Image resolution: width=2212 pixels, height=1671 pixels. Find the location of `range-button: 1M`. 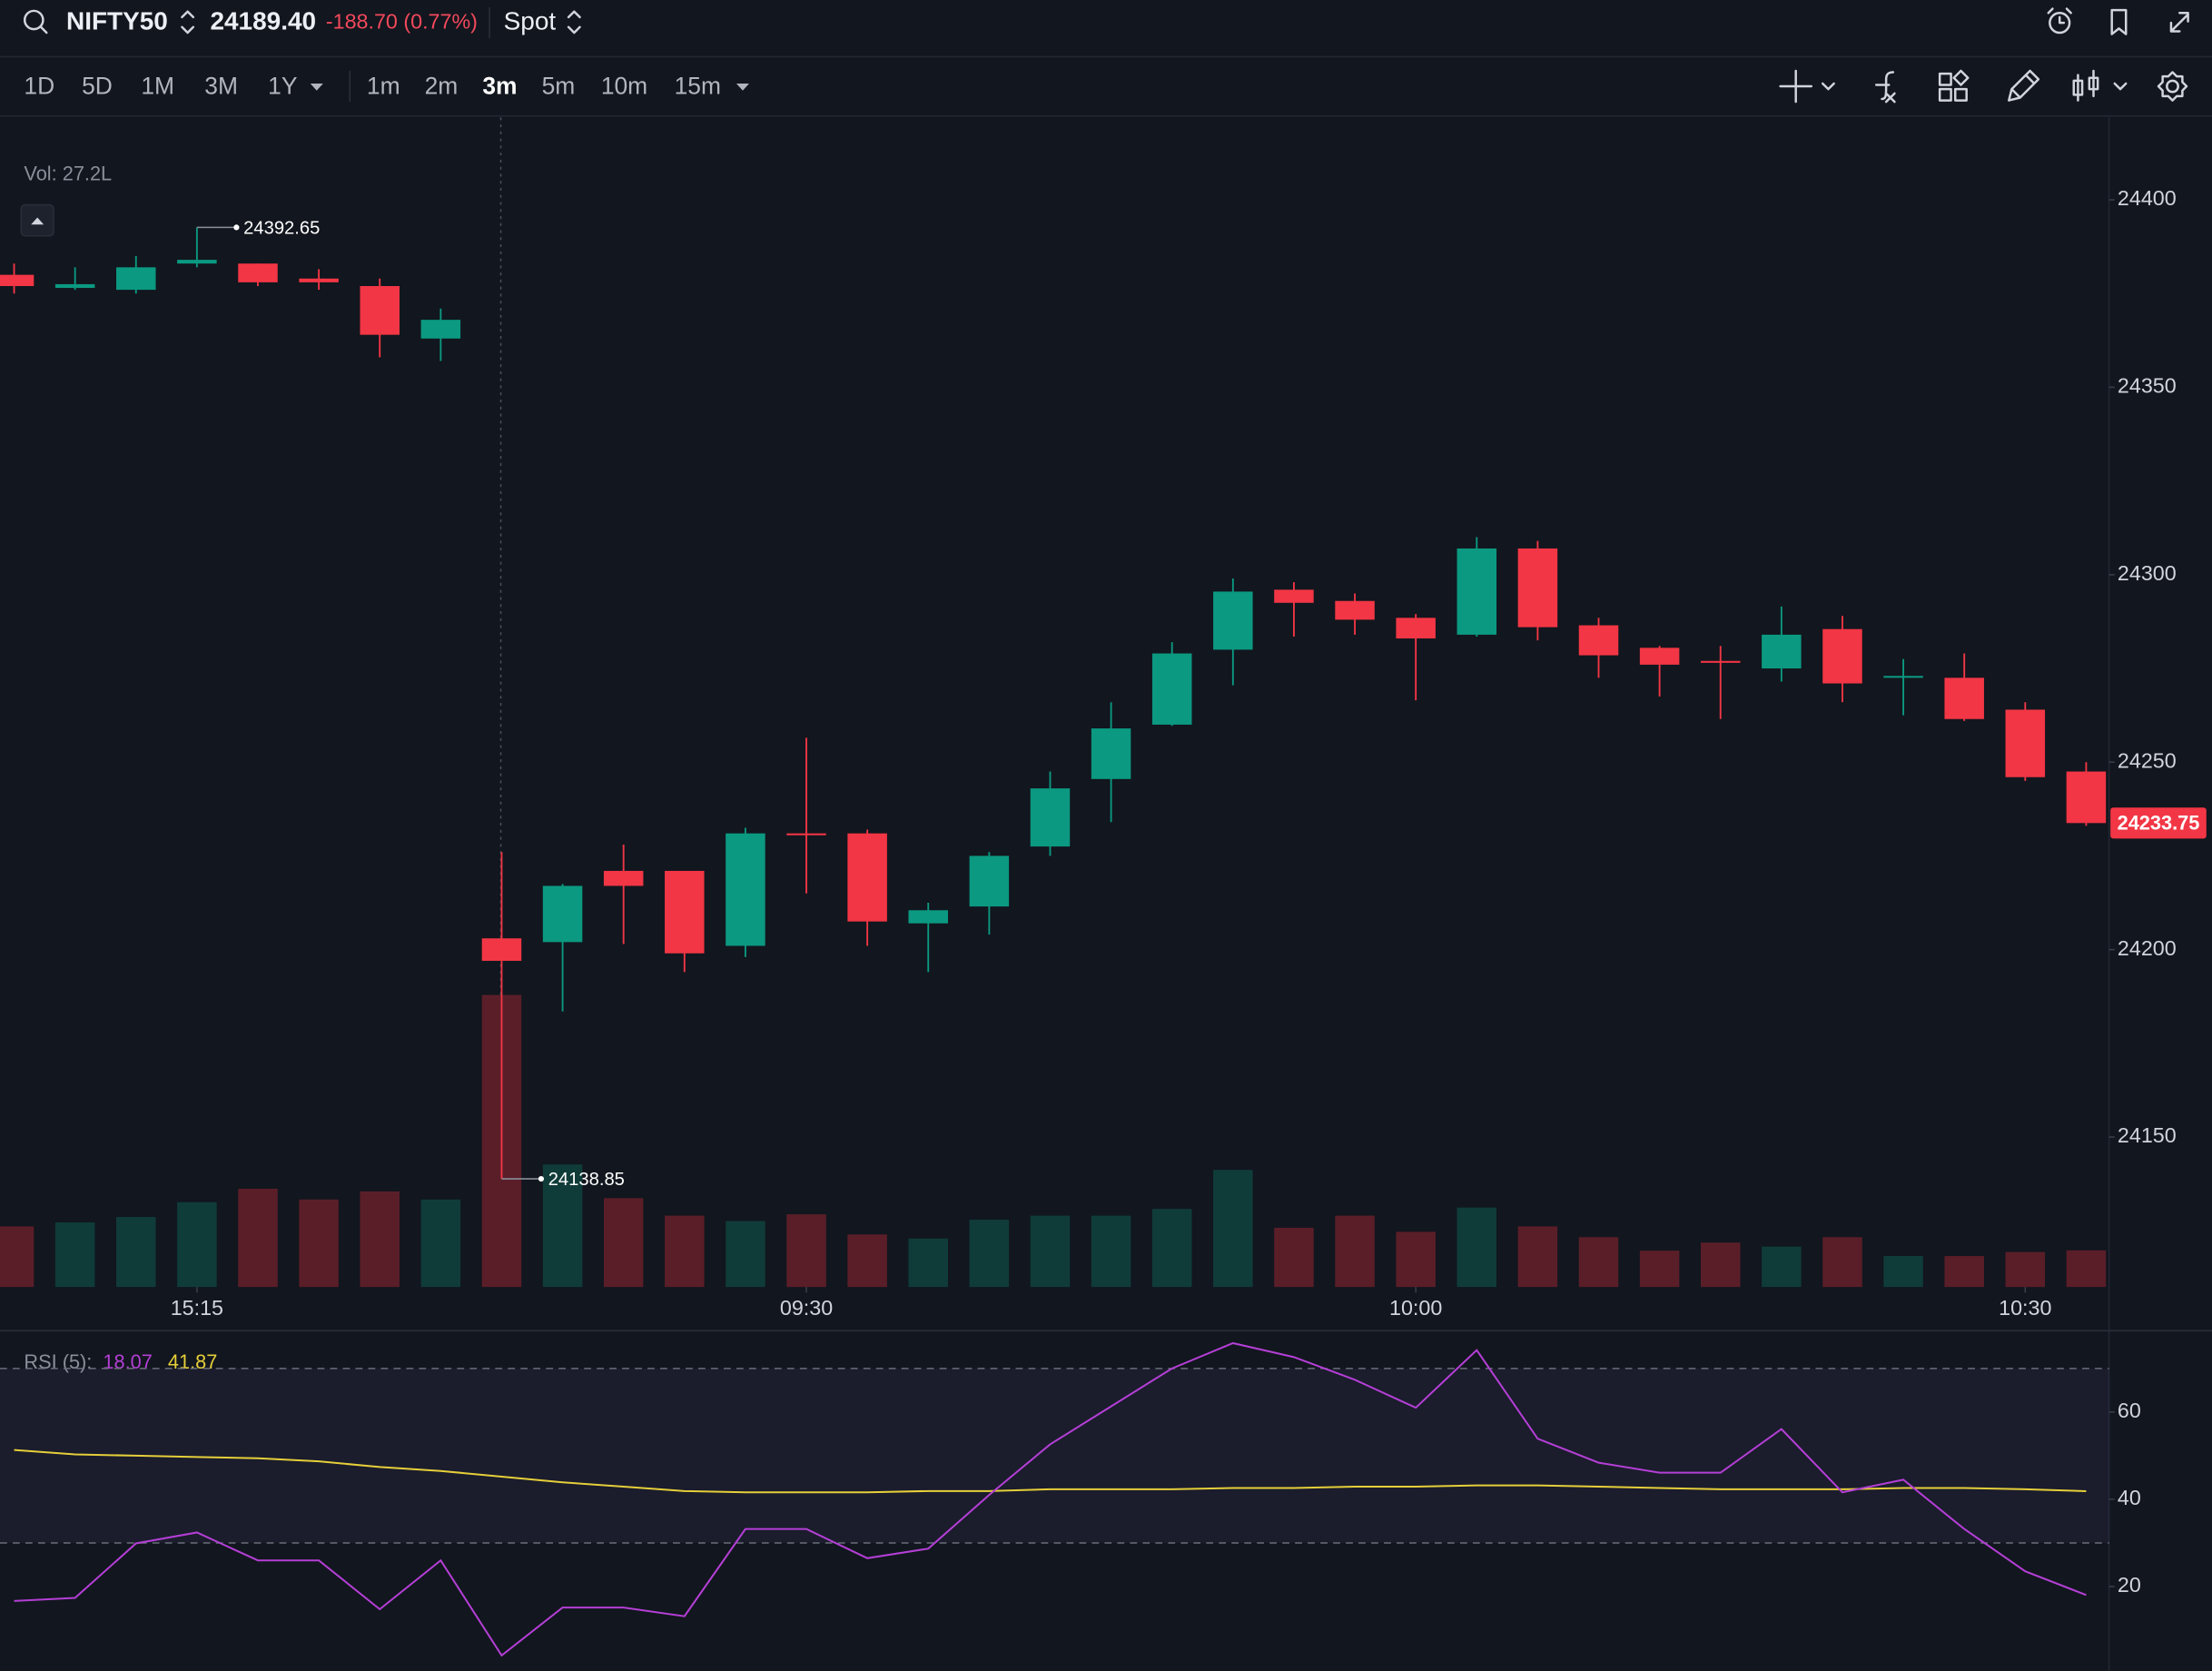

range-button: 1M is located at coordinates (157, 86).